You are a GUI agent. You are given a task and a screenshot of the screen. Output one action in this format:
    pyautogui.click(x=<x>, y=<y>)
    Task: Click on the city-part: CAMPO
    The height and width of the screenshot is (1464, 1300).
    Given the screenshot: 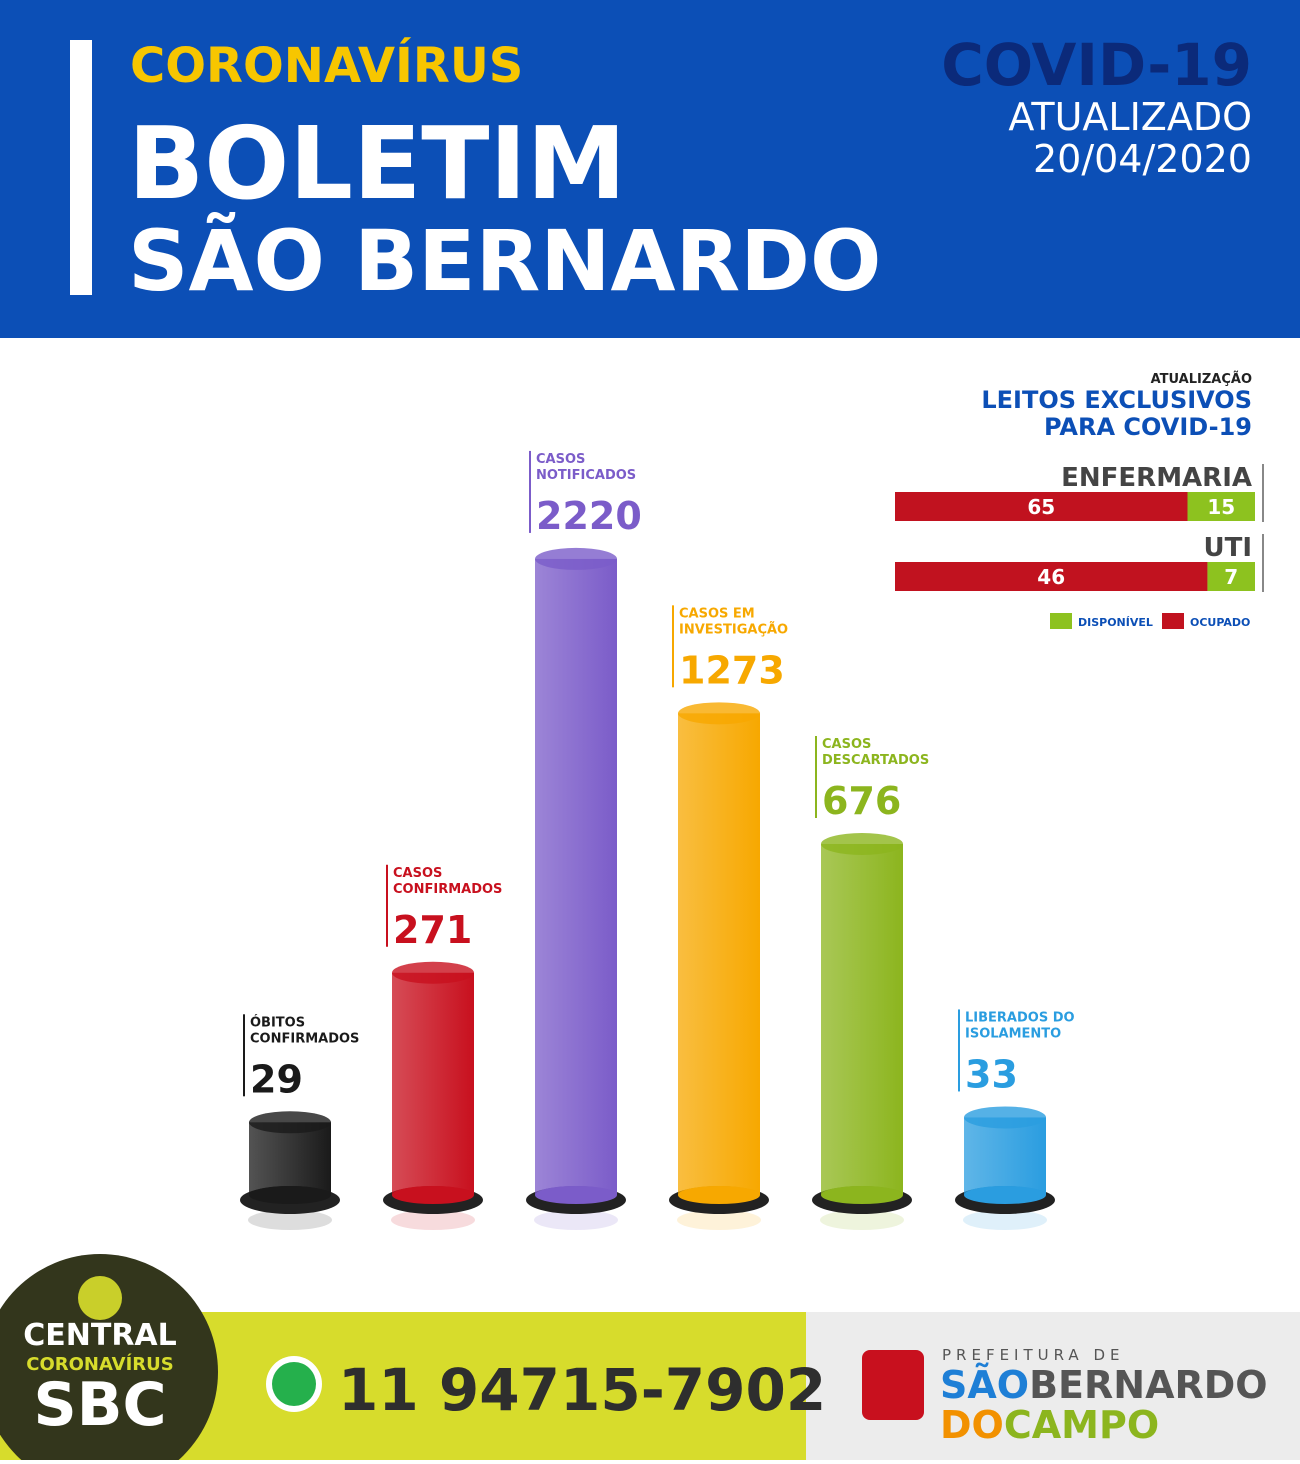 What is the action you would take?
    pyautogui.click(x=1081, y=1425)
    